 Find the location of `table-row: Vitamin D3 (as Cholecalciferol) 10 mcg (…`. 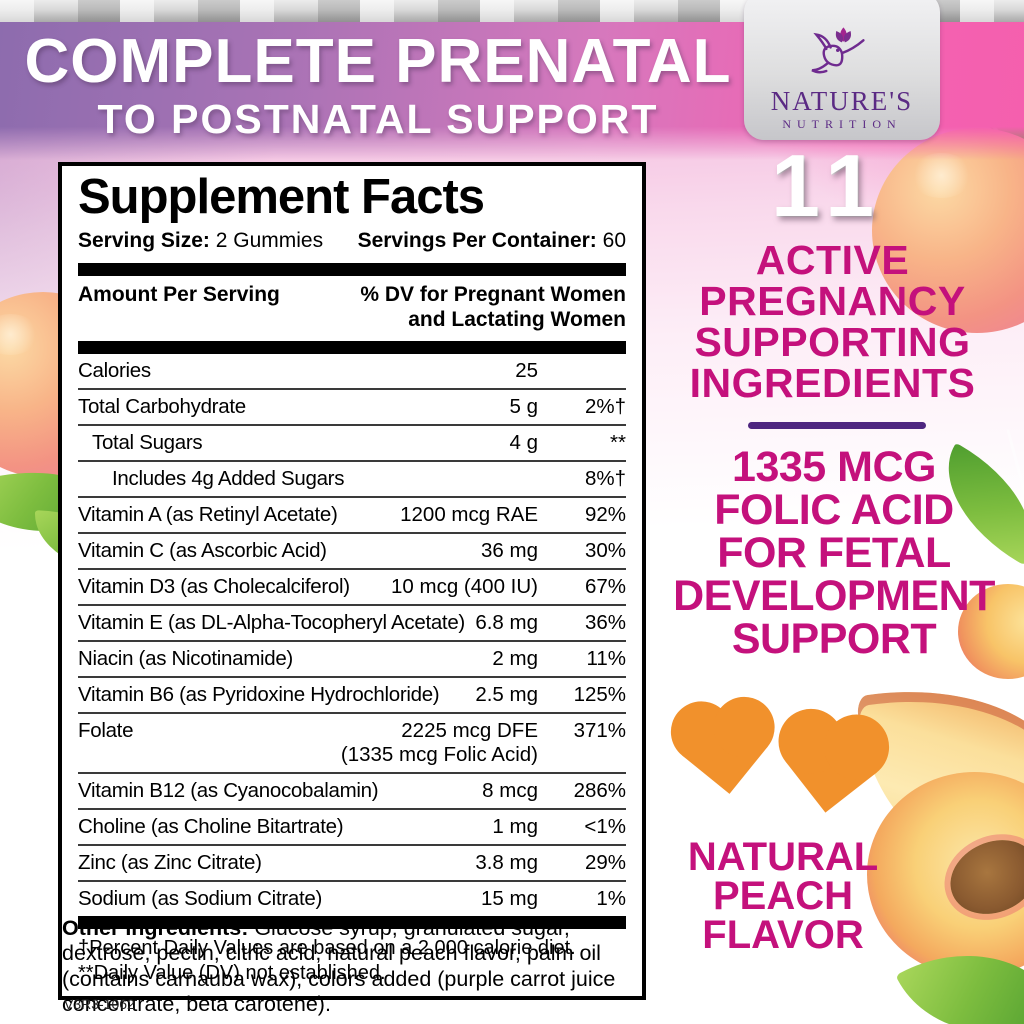

table-row: Vitamin D3 (as Cholecalciferol) 10 mcg (… is located at coordinates (352, 585).